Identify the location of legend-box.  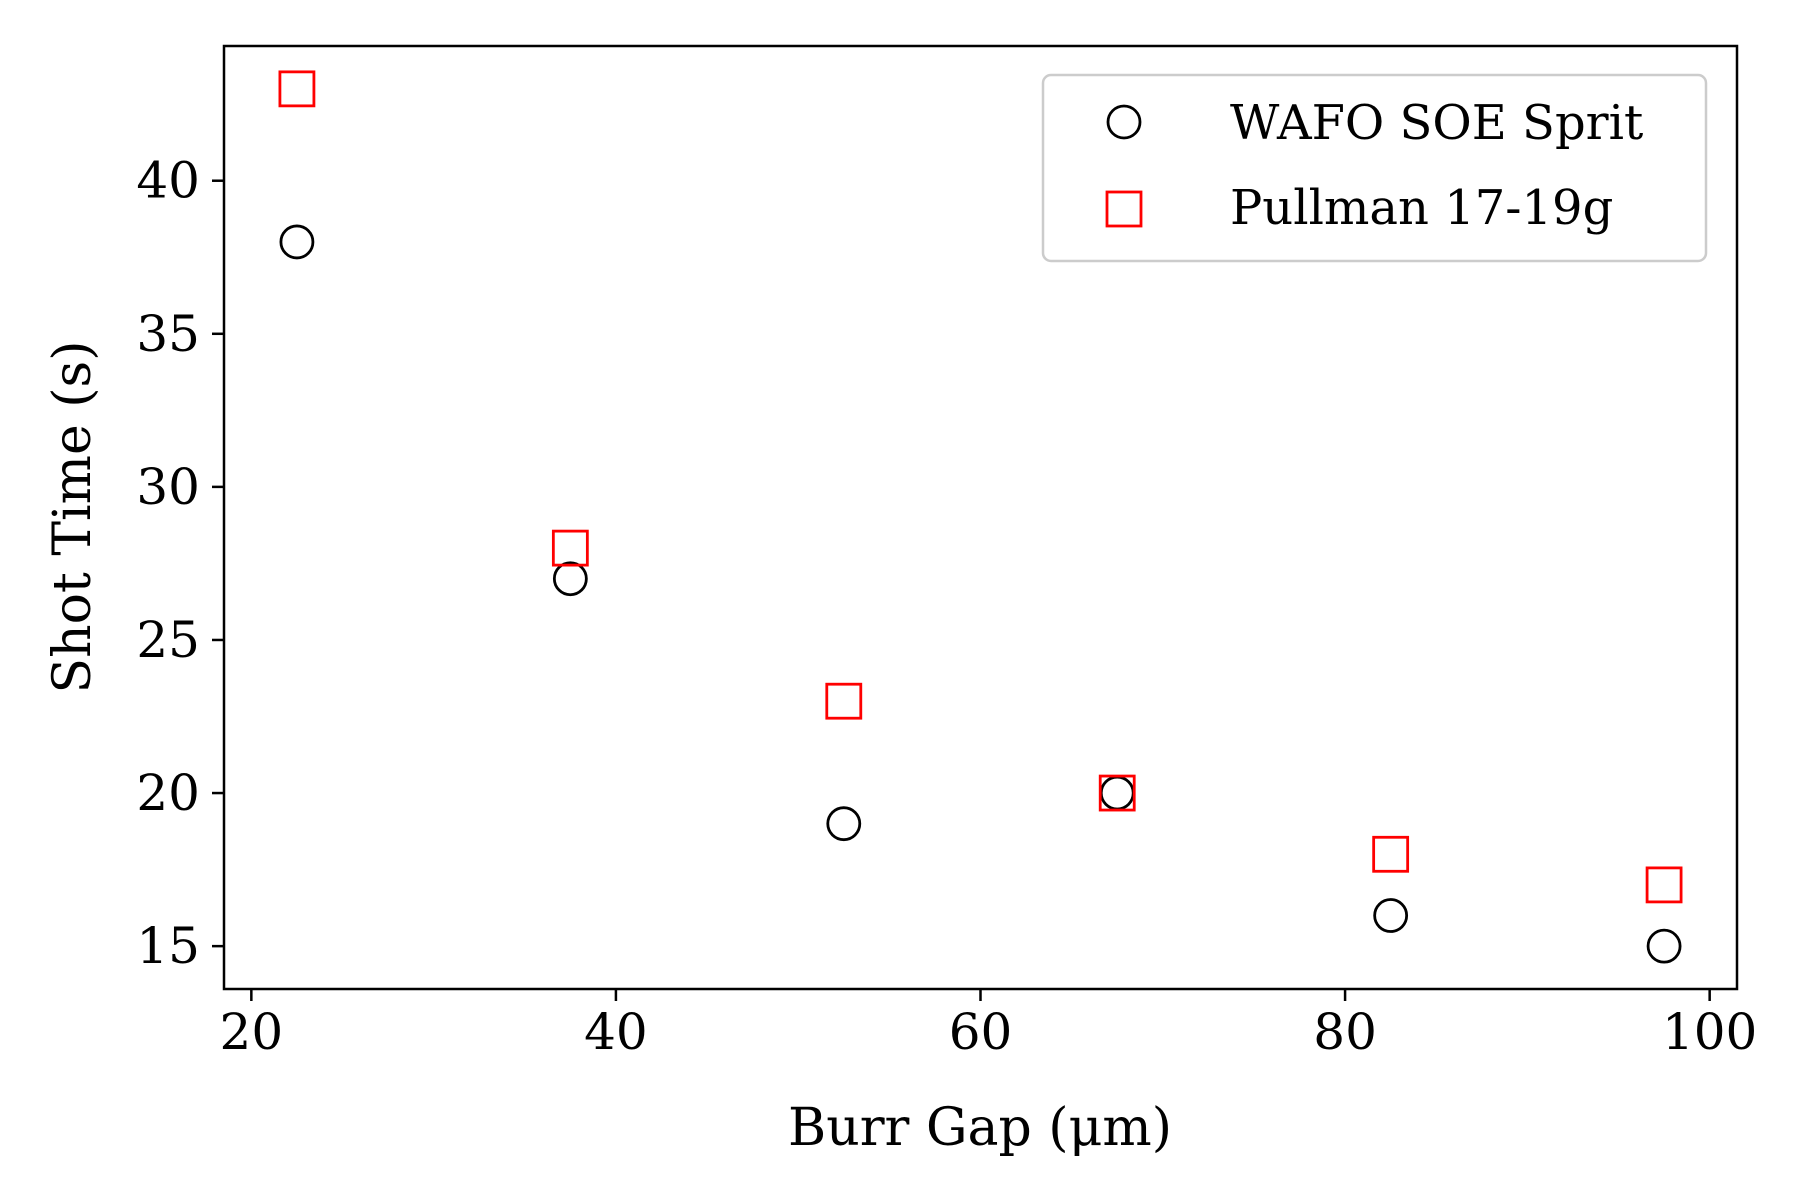
(1374, 168).